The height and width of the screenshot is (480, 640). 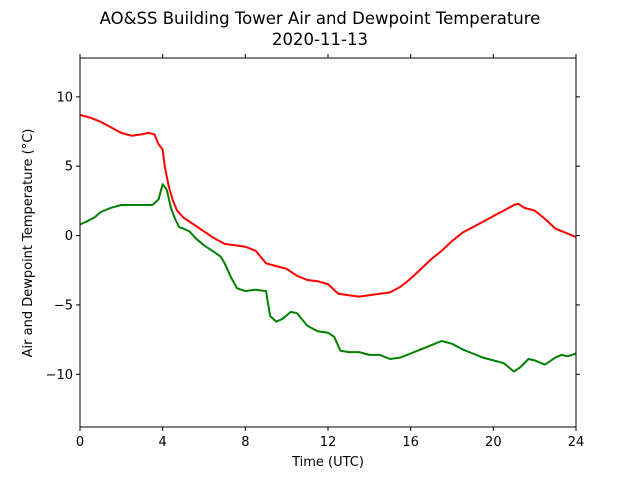 I want to click on y-axis-label: Air and Dewpoint Temperature (°C), so click(x=28, y=243).